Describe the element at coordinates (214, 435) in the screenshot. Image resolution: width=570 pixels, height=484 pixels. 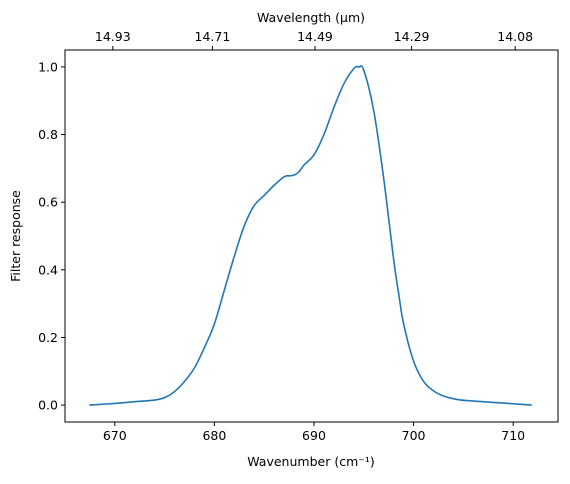
I see `x-tick-label: 680` at that location.